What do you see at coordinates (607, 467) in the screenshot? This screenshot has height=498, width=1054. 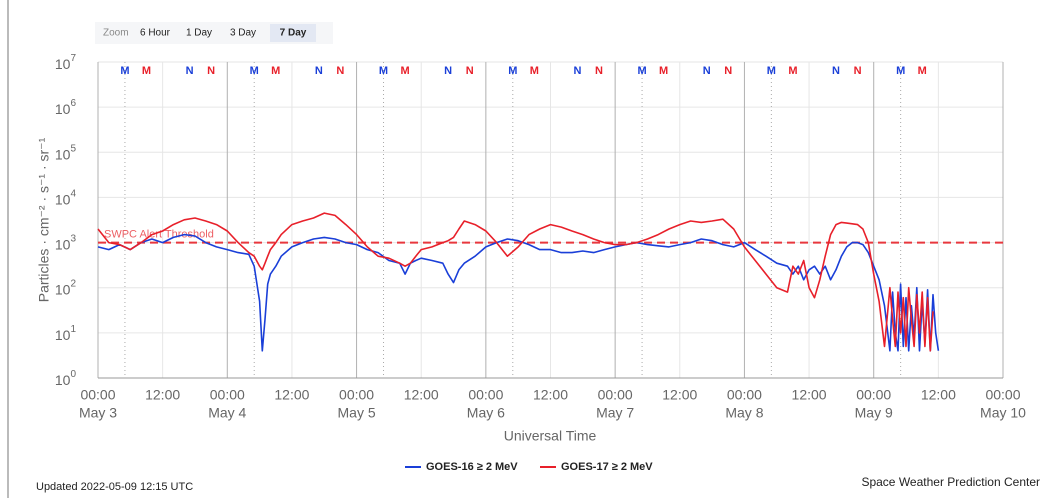 I see `legend-label: GOES-17 ≥ 2 MeV` at bounding box center [607, 467].